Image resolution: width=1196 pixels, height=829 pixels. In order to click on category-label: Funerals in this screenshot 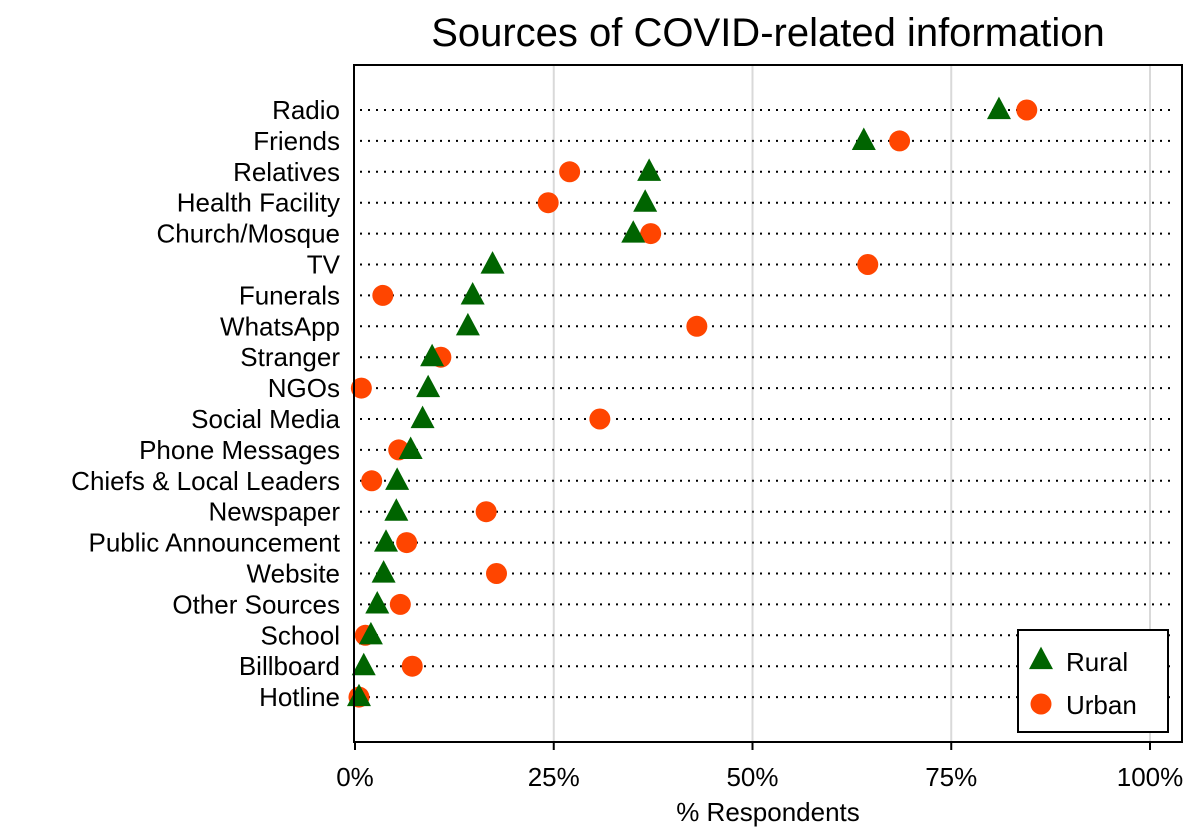, I will do `click(289, 295)`.